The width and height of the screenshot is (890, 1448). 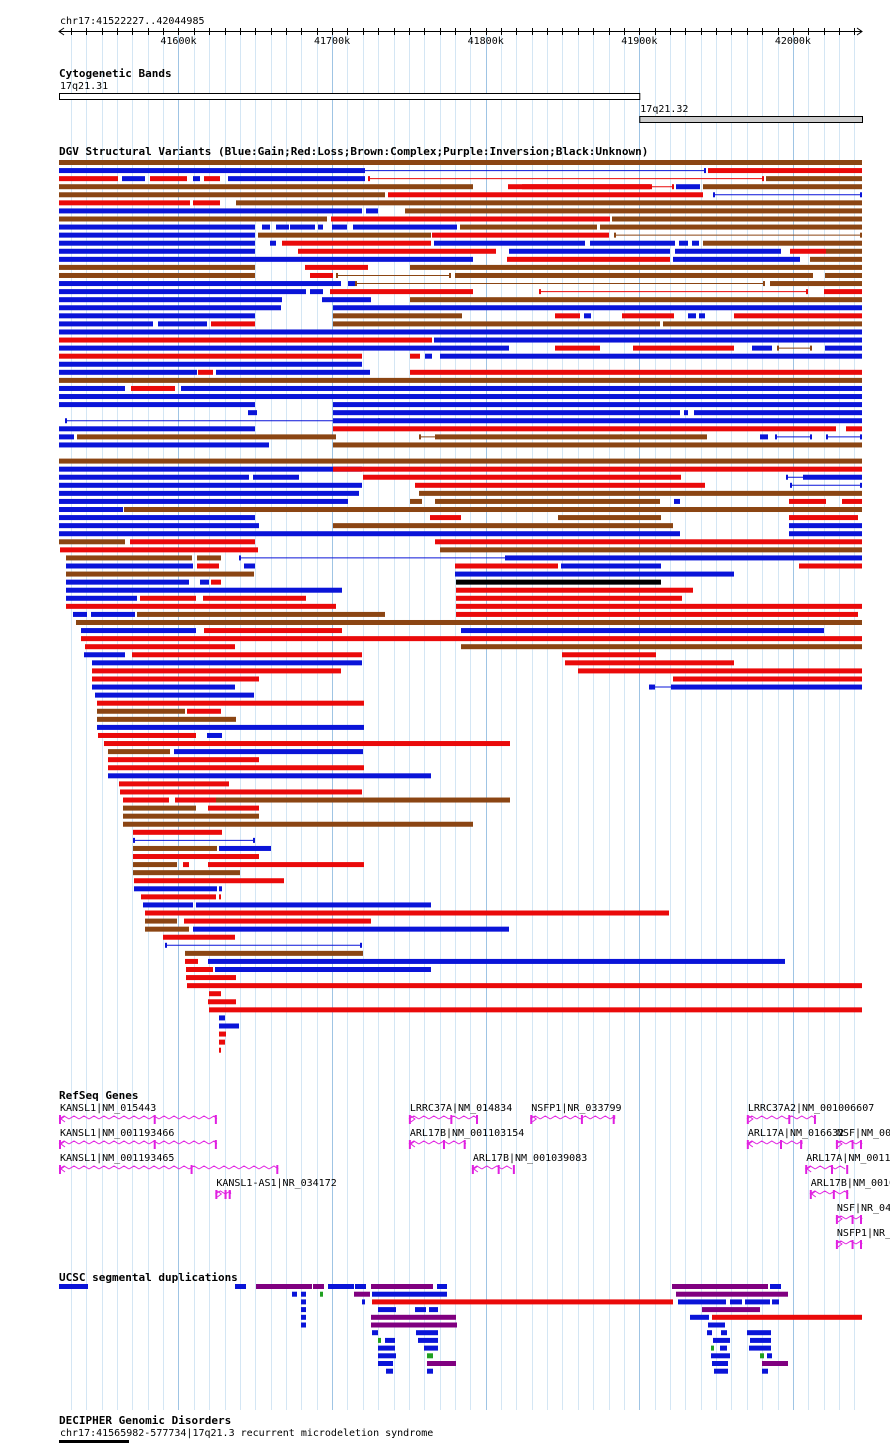 I want to click on gene-label: LRRC37A2|NM_001006607, so click(x=811, y=1108).